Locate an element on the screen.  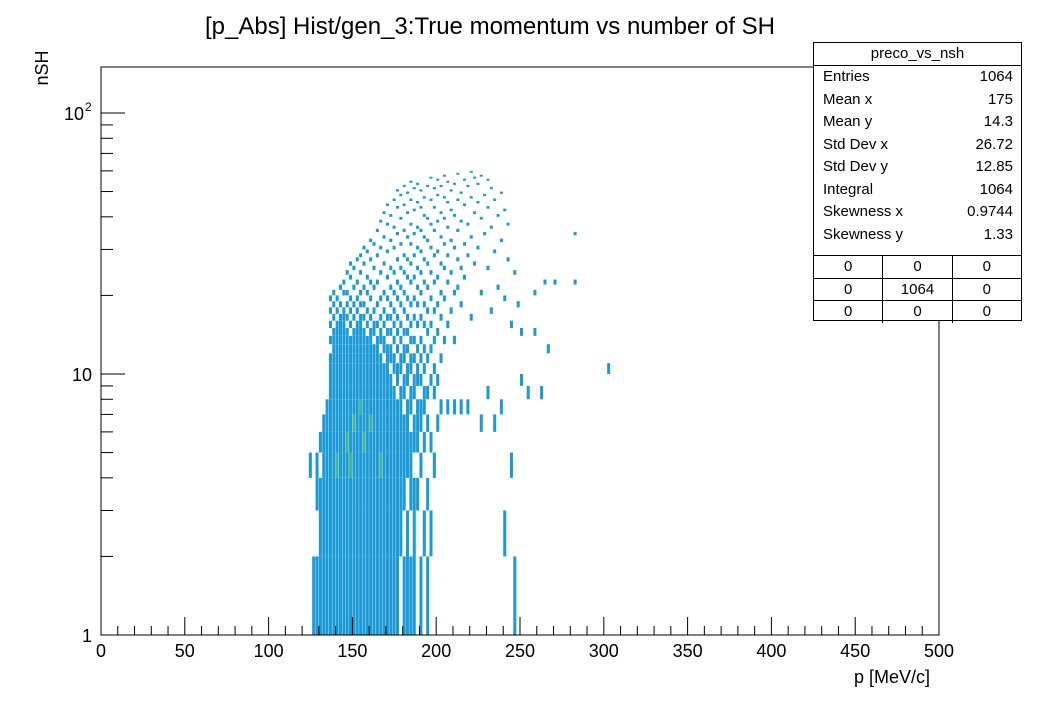
stats-label: Std Dev x is located at coordinates (856, 144).